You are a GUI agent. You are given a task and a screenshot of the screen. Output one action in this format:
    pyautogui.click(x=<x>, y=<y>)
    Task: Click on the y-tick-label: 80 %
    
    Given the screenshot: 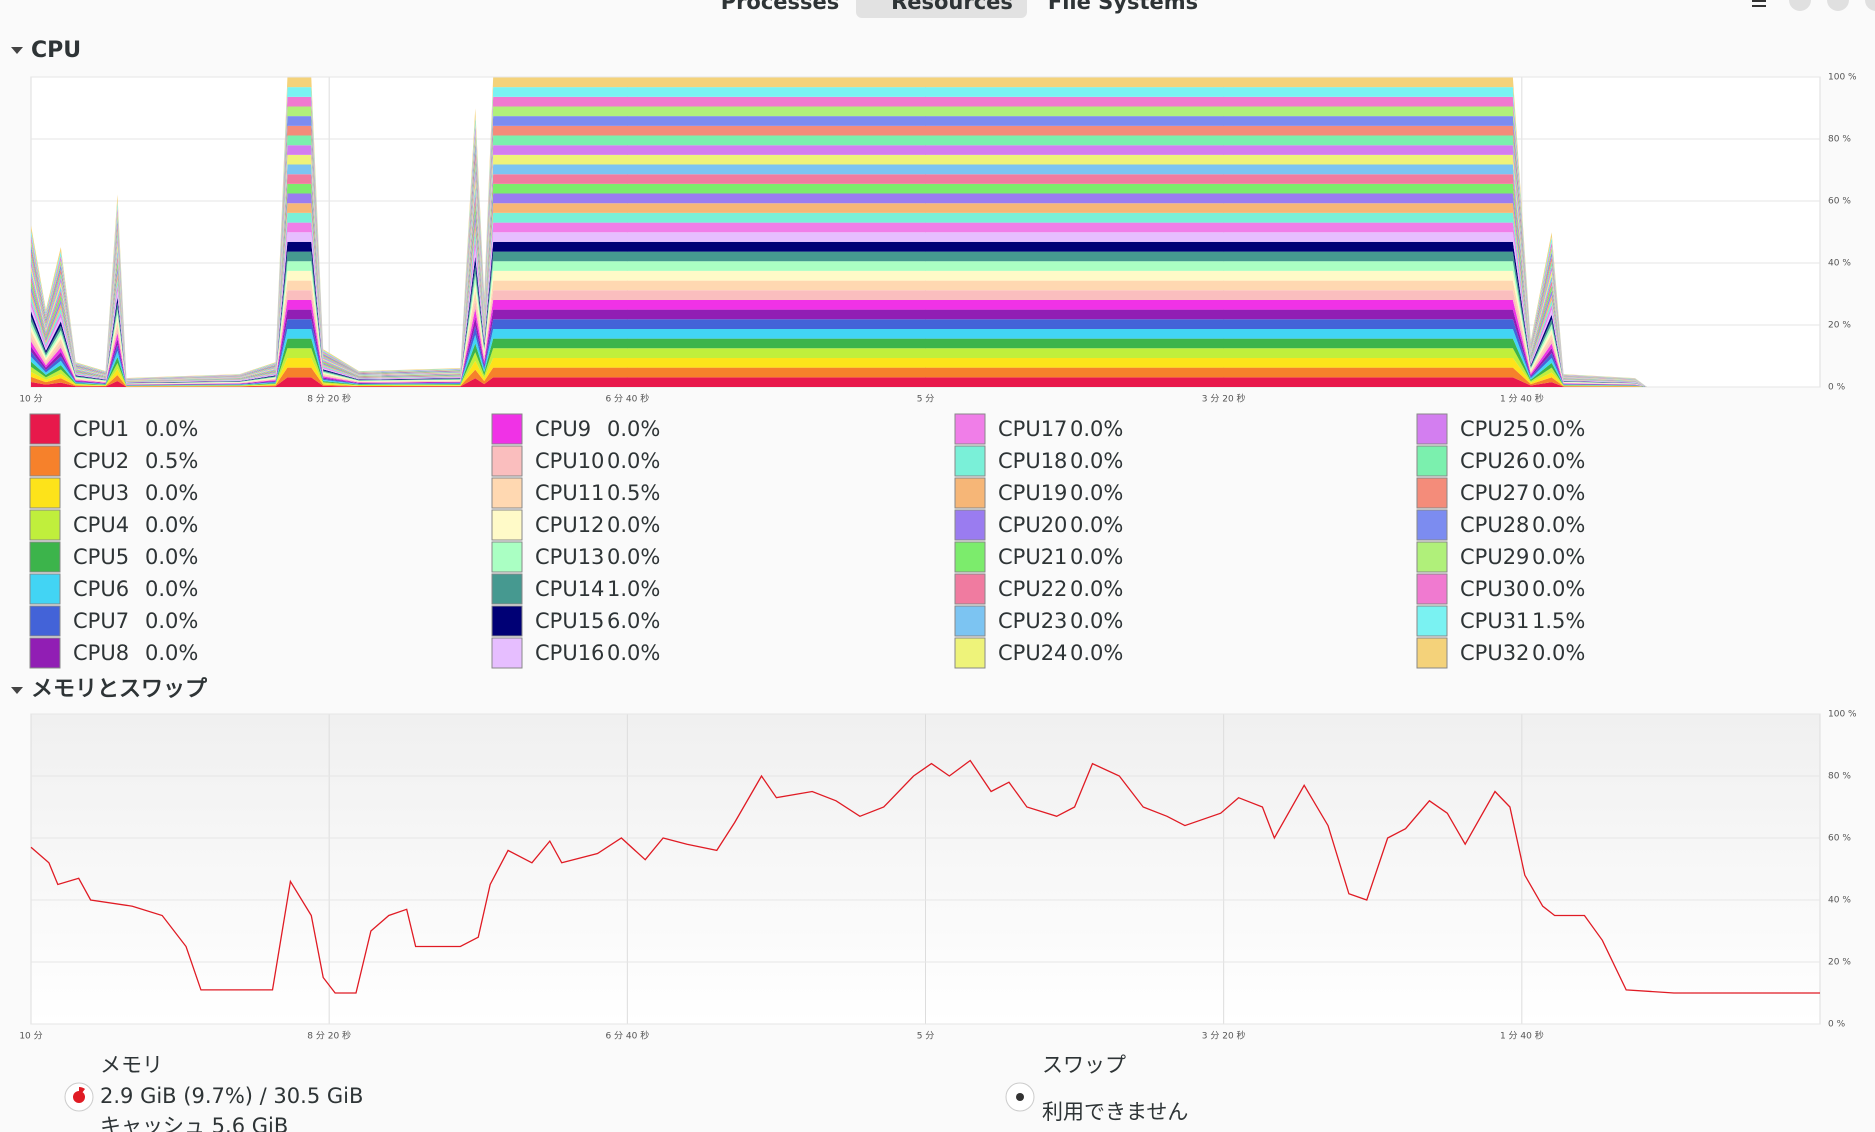 What is the action you would take?
    pyautogui.click(x=1839, y=777)
    